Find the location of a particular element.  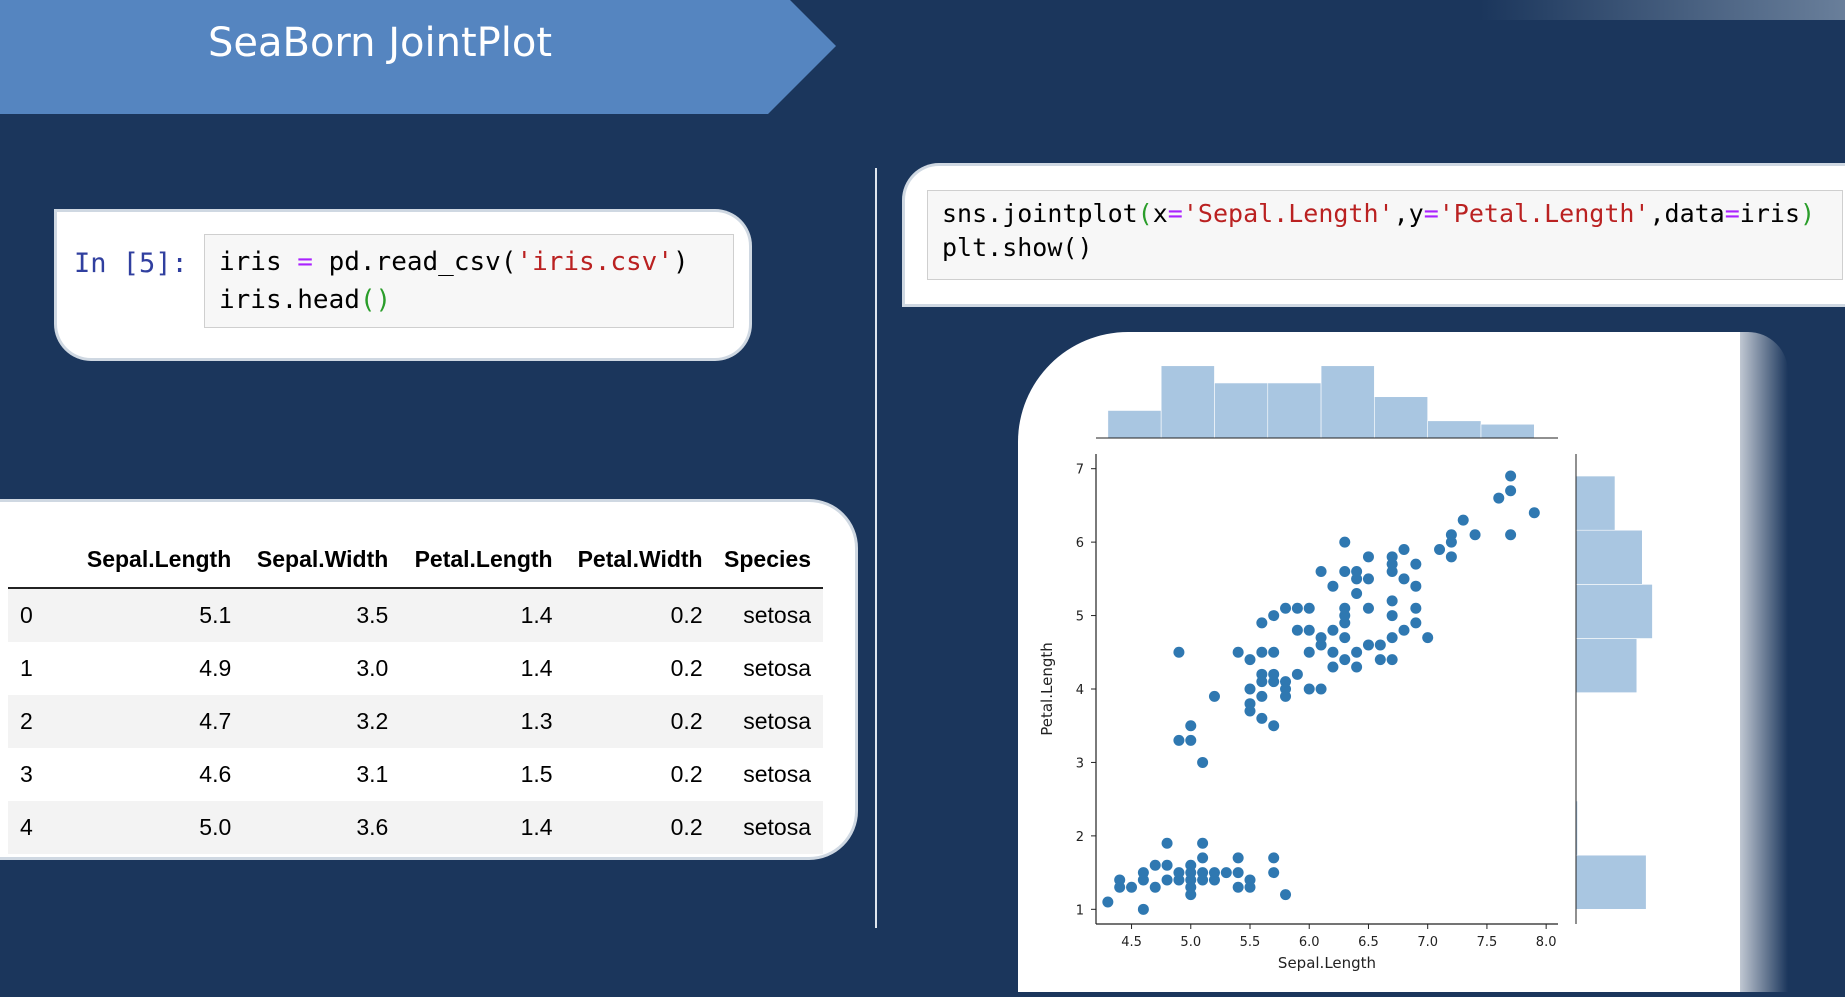

code-token: pd.read_csv( is located at coordinates (422, 262).